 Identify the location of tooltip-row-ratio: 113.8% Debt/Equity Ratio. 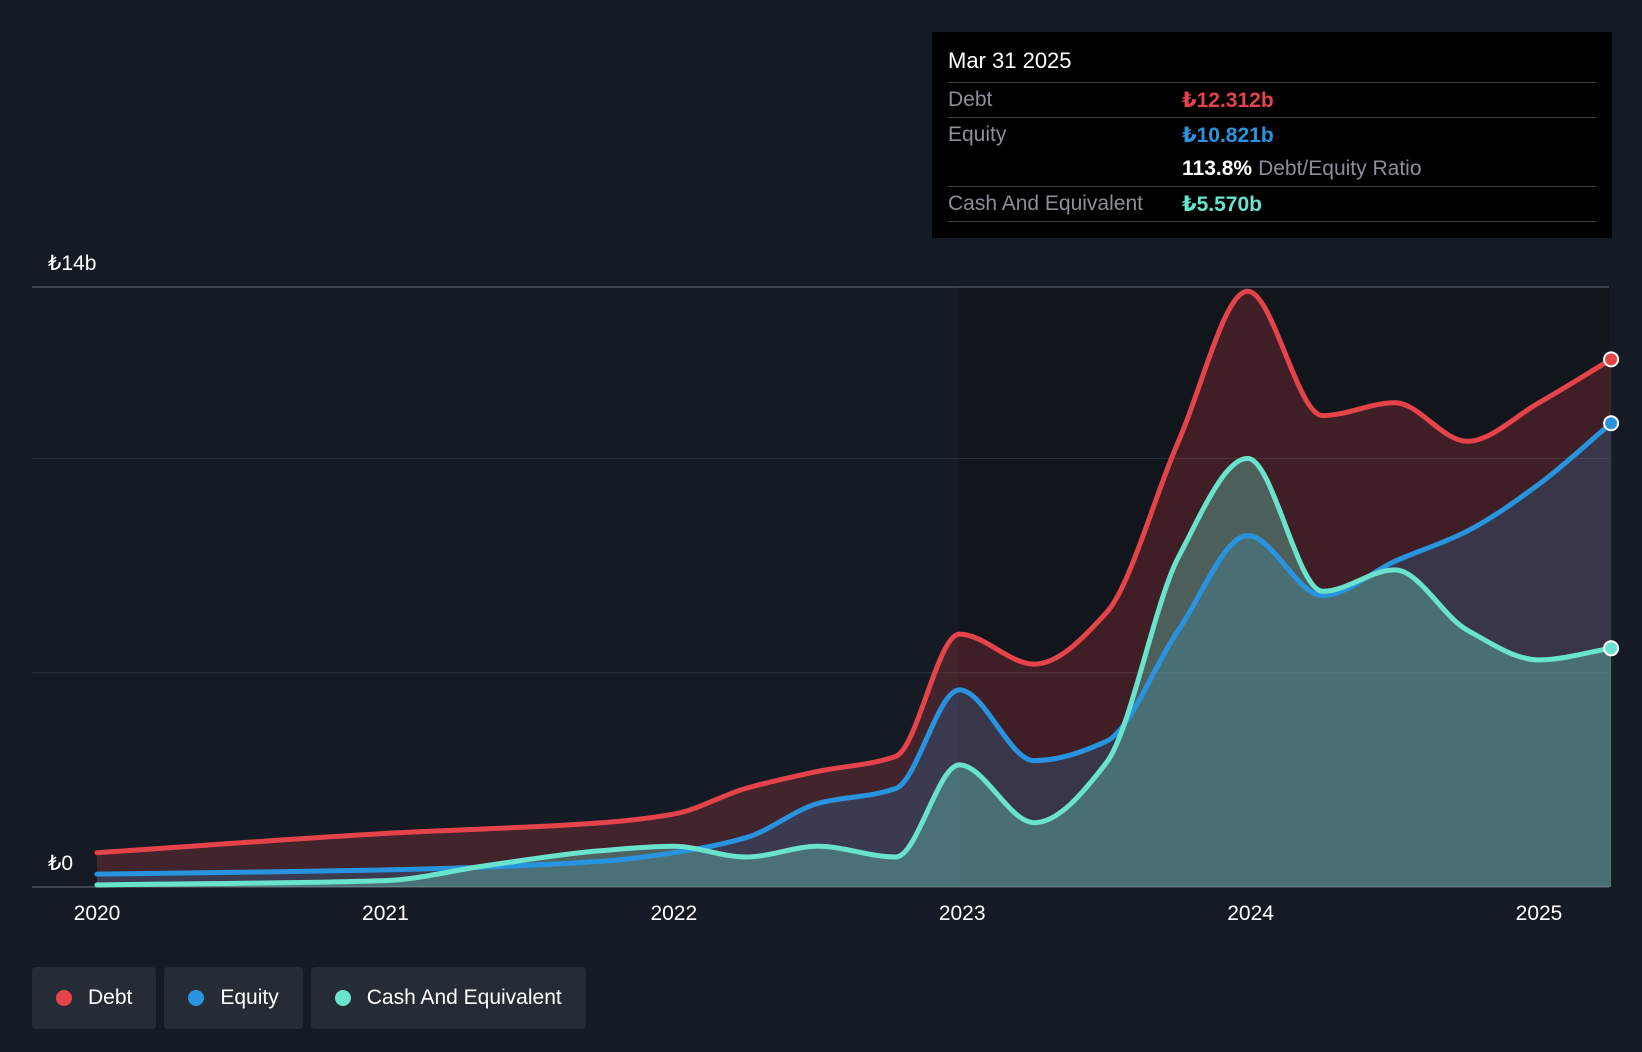
(1272, 169).